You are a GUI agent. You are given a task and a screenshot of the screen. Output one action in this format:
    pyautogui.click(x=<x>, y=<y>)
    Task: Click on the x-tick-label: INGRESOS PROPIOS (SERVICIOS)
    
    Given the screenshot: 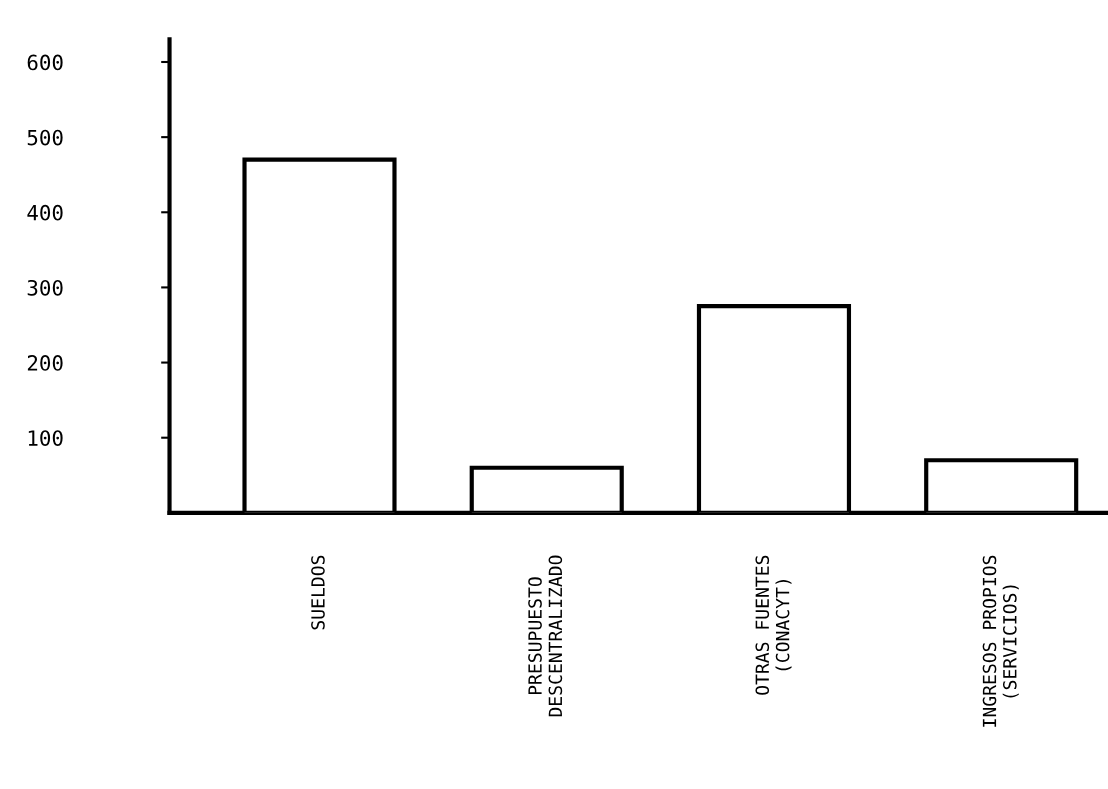 What is the action you would take?
    pyautogui.click(x=1000, y=641)
    